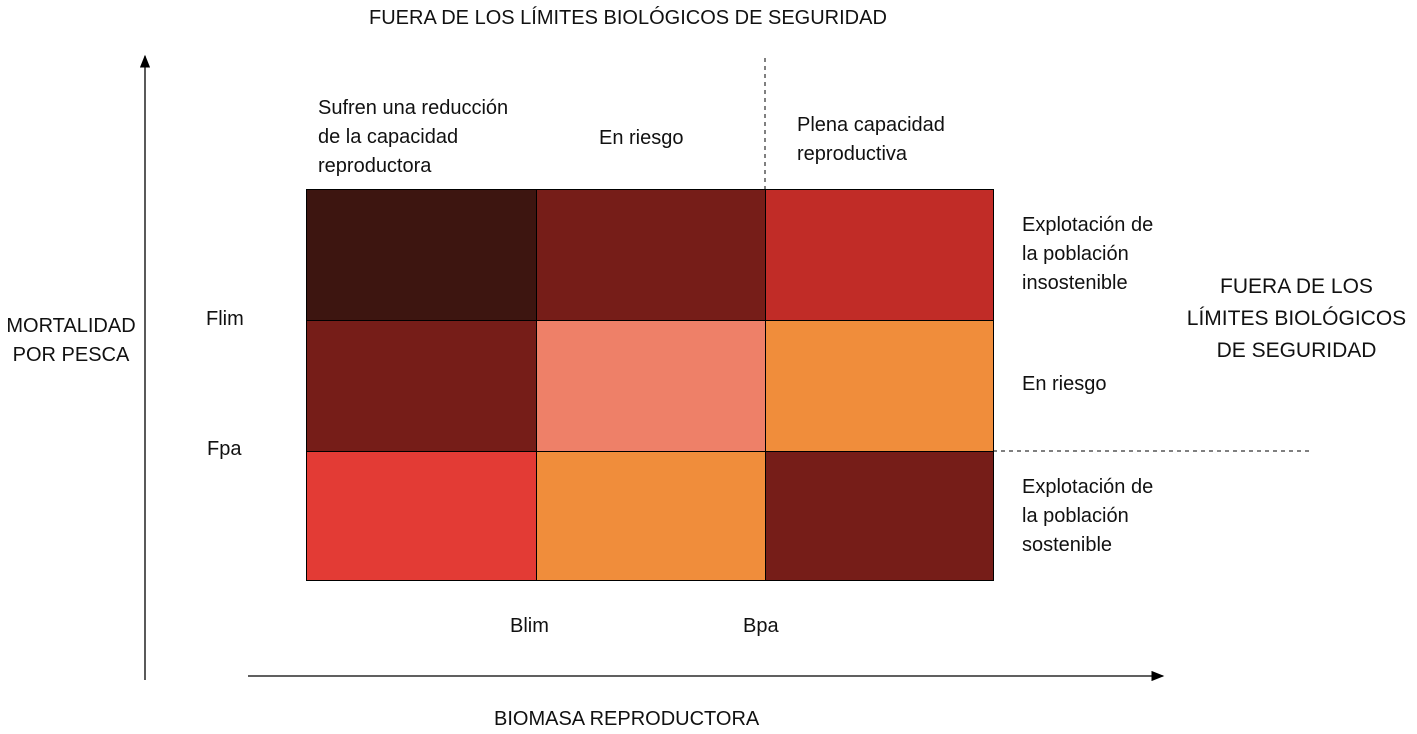 The width and height of the screenshot is (1417, 734). I want to click on cell-r1-c3, so click(879, 255).